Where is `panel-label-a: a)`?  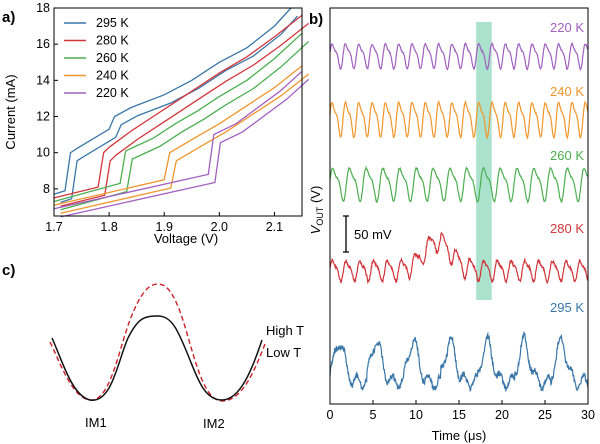
panel-label-a: a) is located at coordinates (8, 17).